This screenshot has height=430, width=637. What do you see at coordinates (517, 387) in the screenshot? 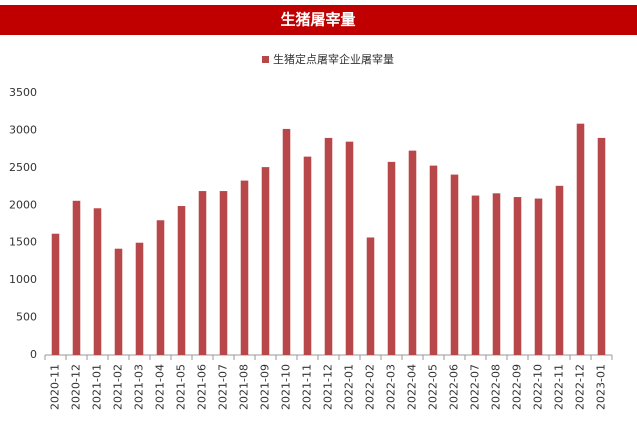
I see `x-tick-label: 2022-09` at bounding box center [517, 387].